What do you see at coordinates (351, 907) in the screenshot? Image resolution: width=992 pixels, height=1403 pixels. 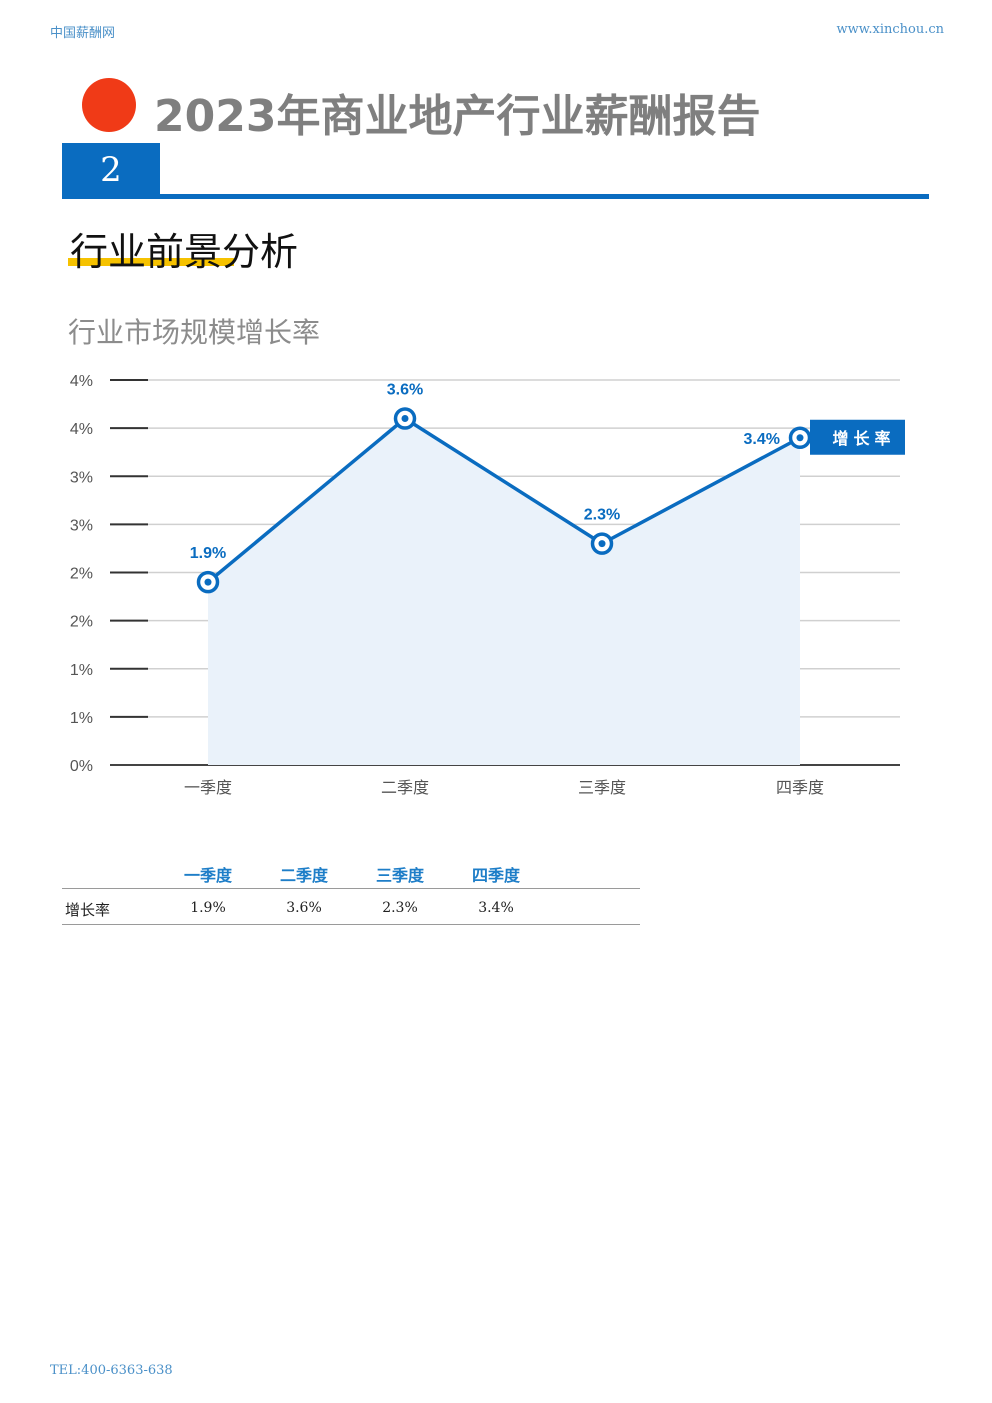 I see `table-row: 增长率 1.9% 3.6% 2.3% 3.4%` at bounding box center [351, 907].